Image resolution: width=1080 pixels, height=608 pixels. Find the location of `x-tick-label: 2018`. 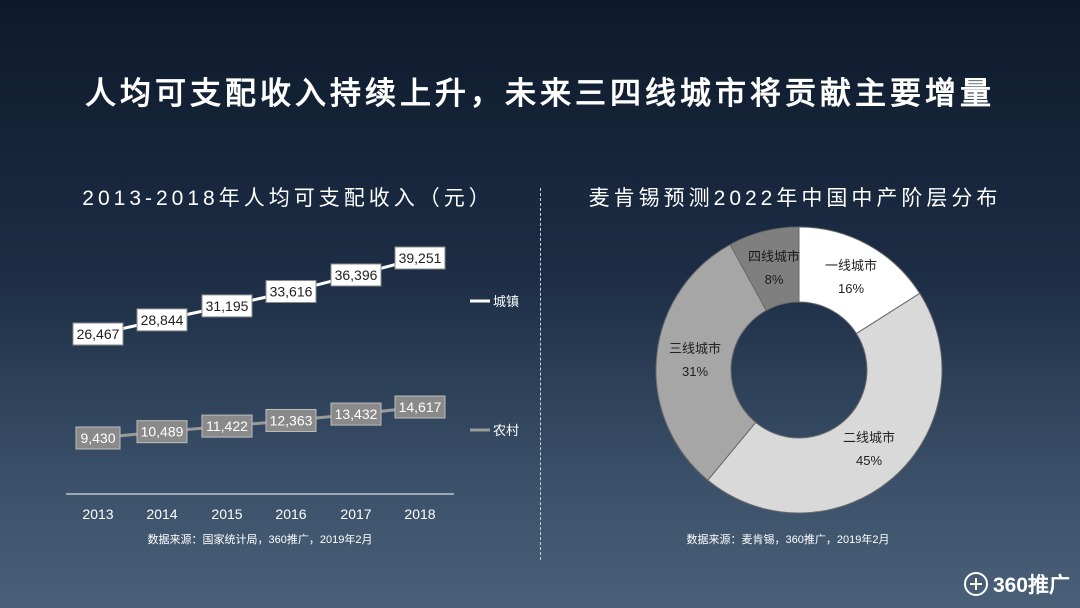

x-tick-label: 2018 is located at coordinates (419, 514).